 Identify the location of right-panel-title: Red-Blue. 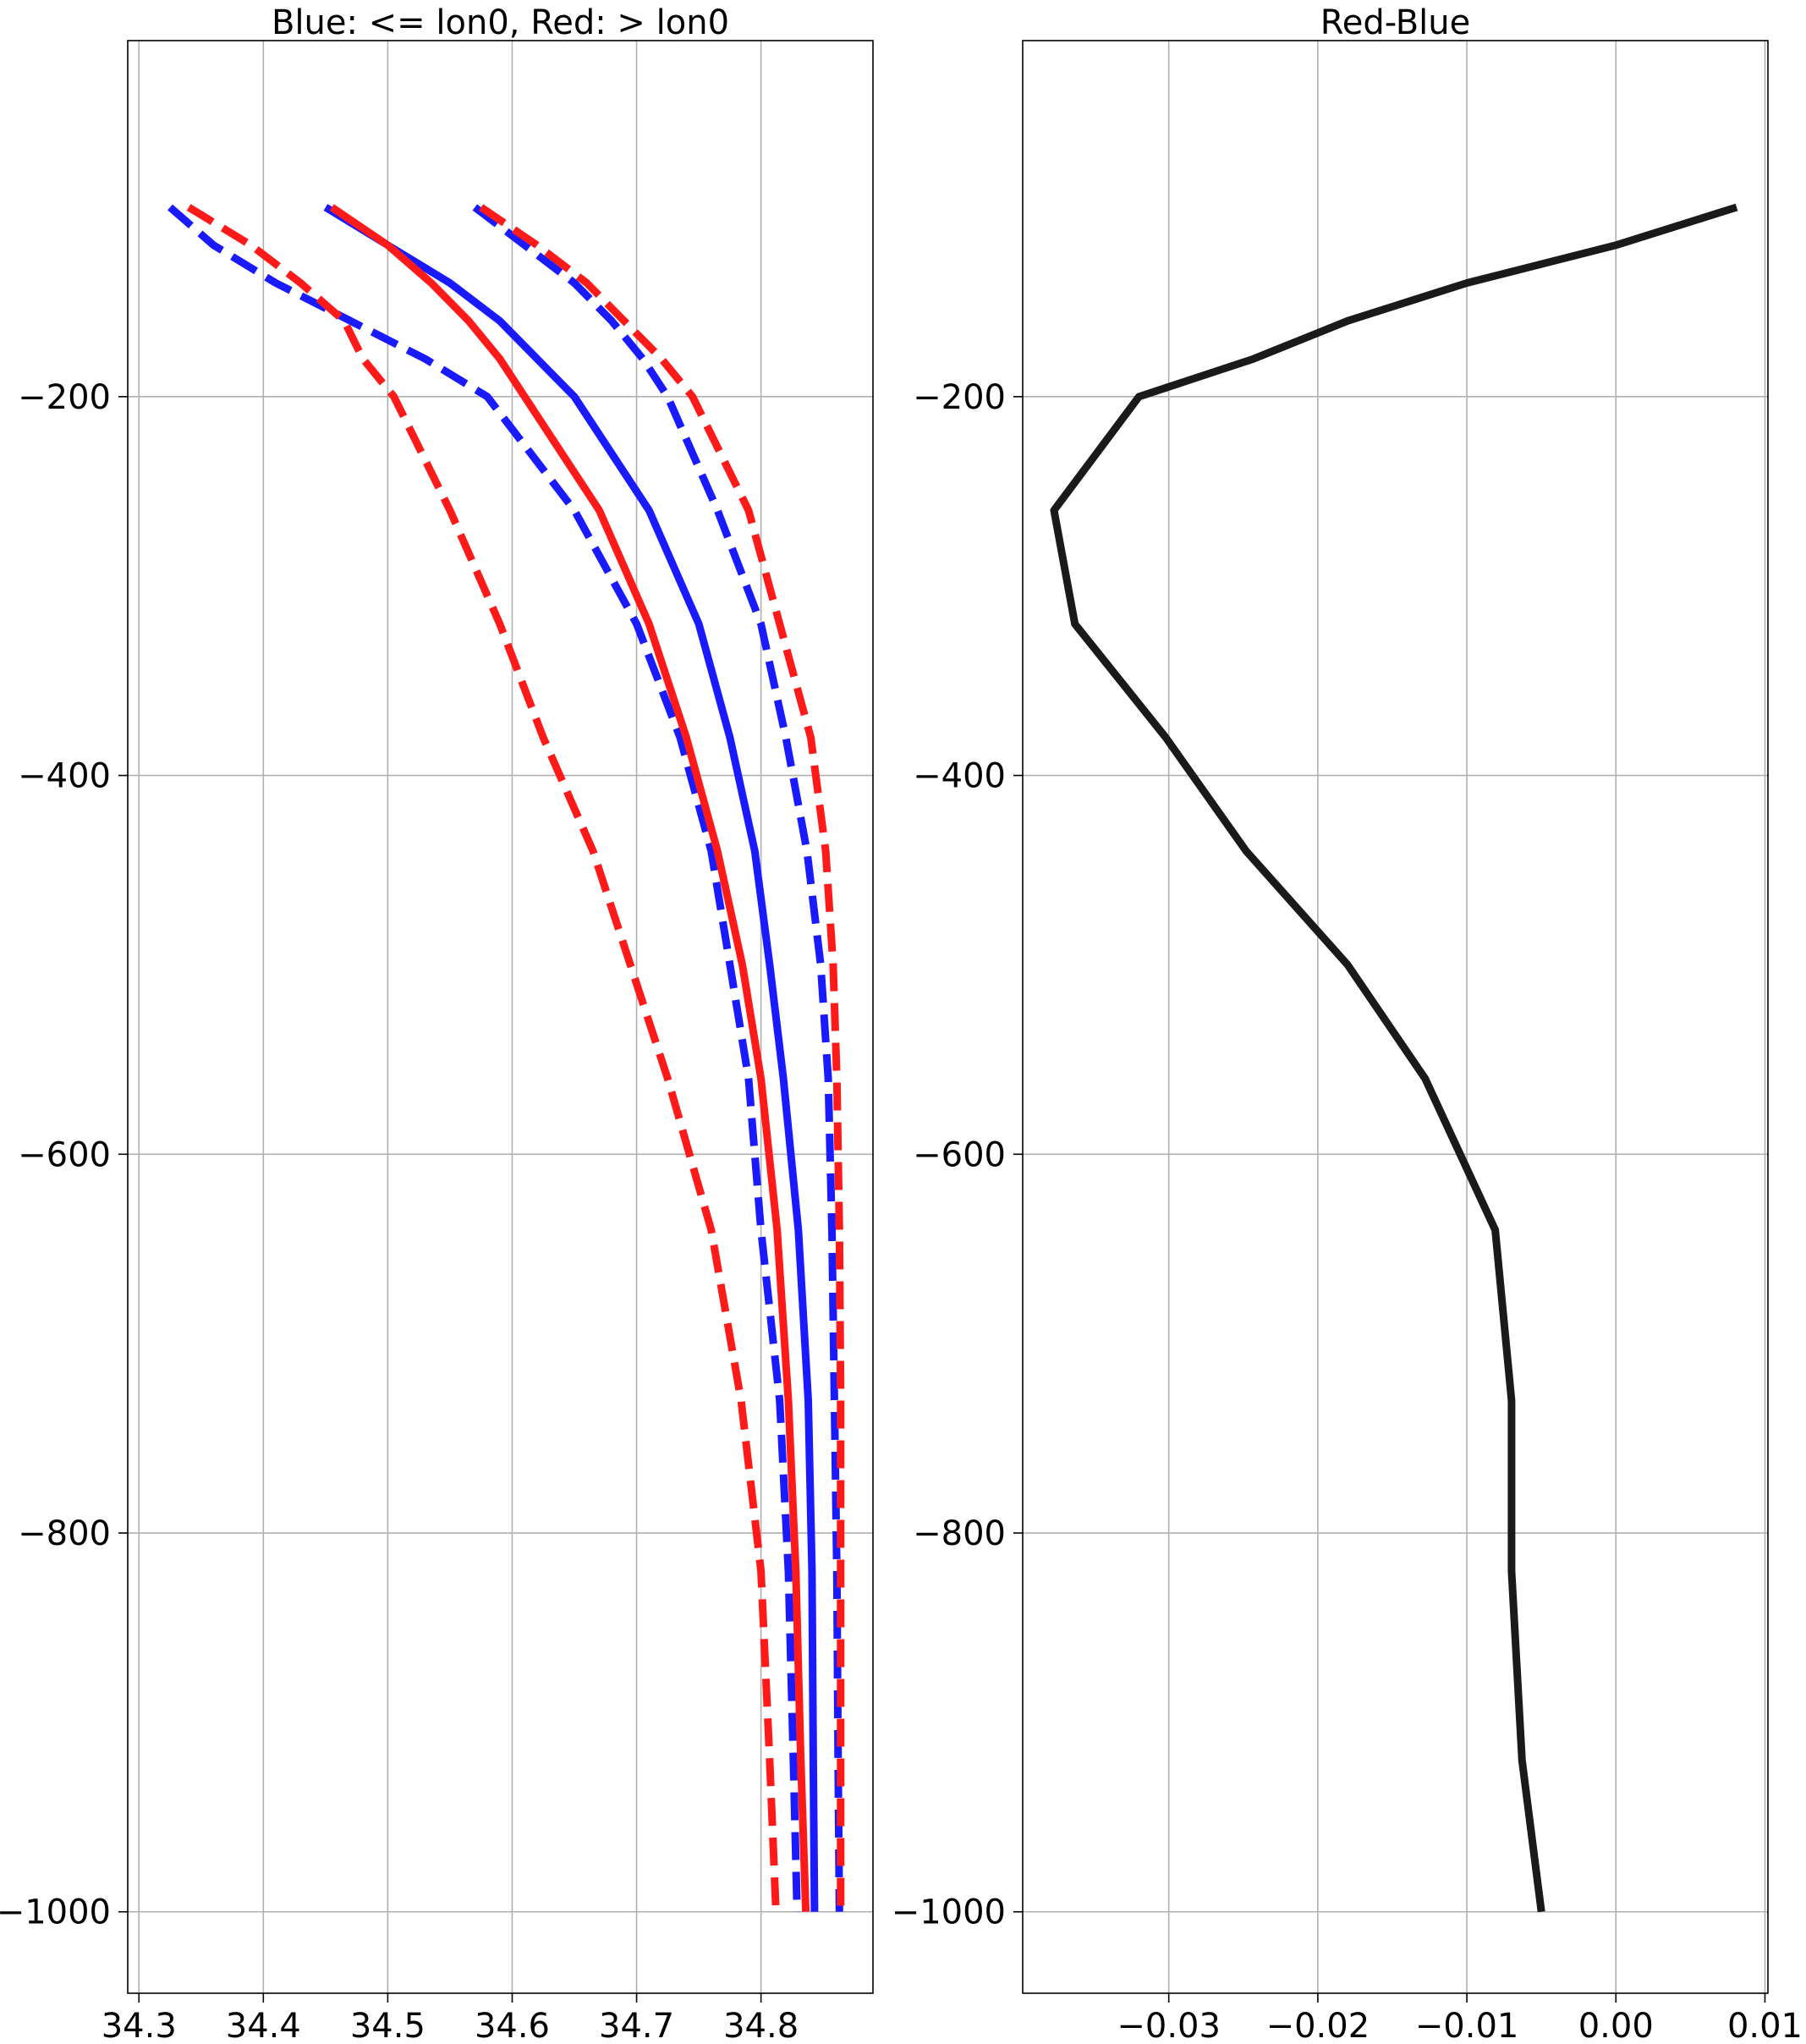
(1396, 22).